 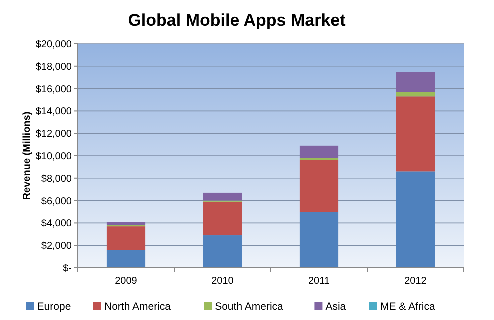 I want to click on y-tick-label: $20,000, so click(x=54, y=45).